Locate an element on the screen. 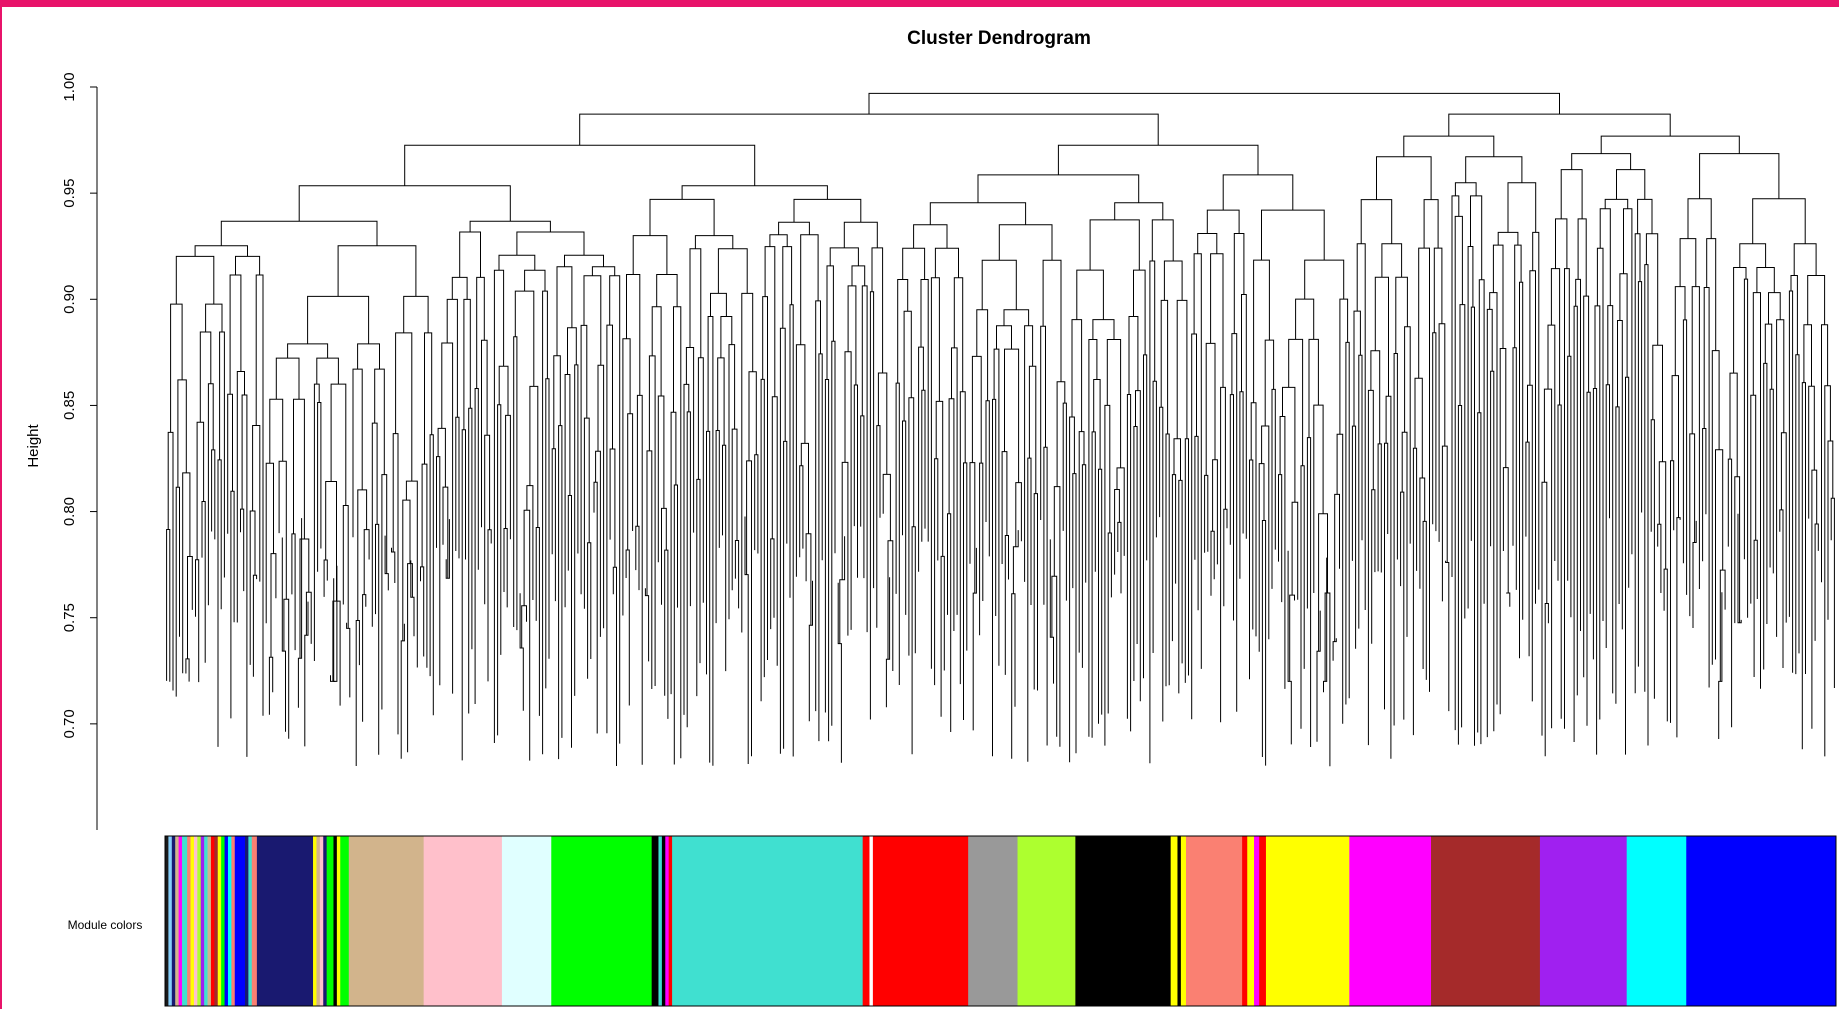  left-frame-border is located at coordinates (1, 504).